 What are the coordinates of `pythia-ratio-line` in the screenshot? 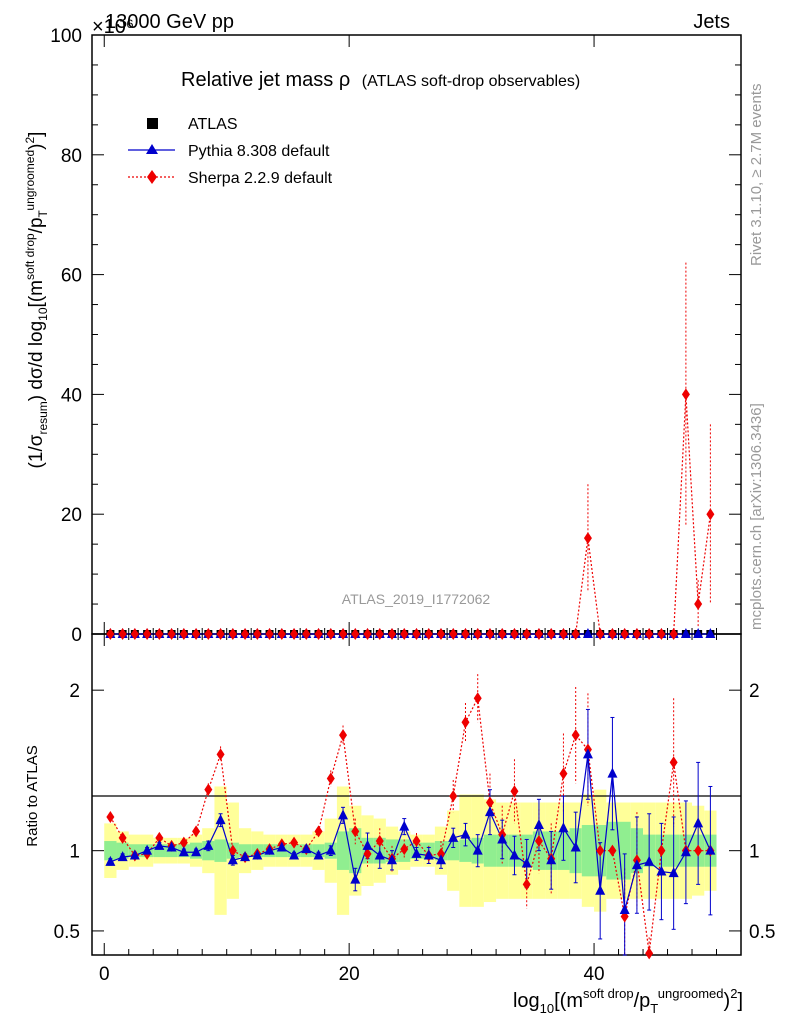 It's located at (410, 832).